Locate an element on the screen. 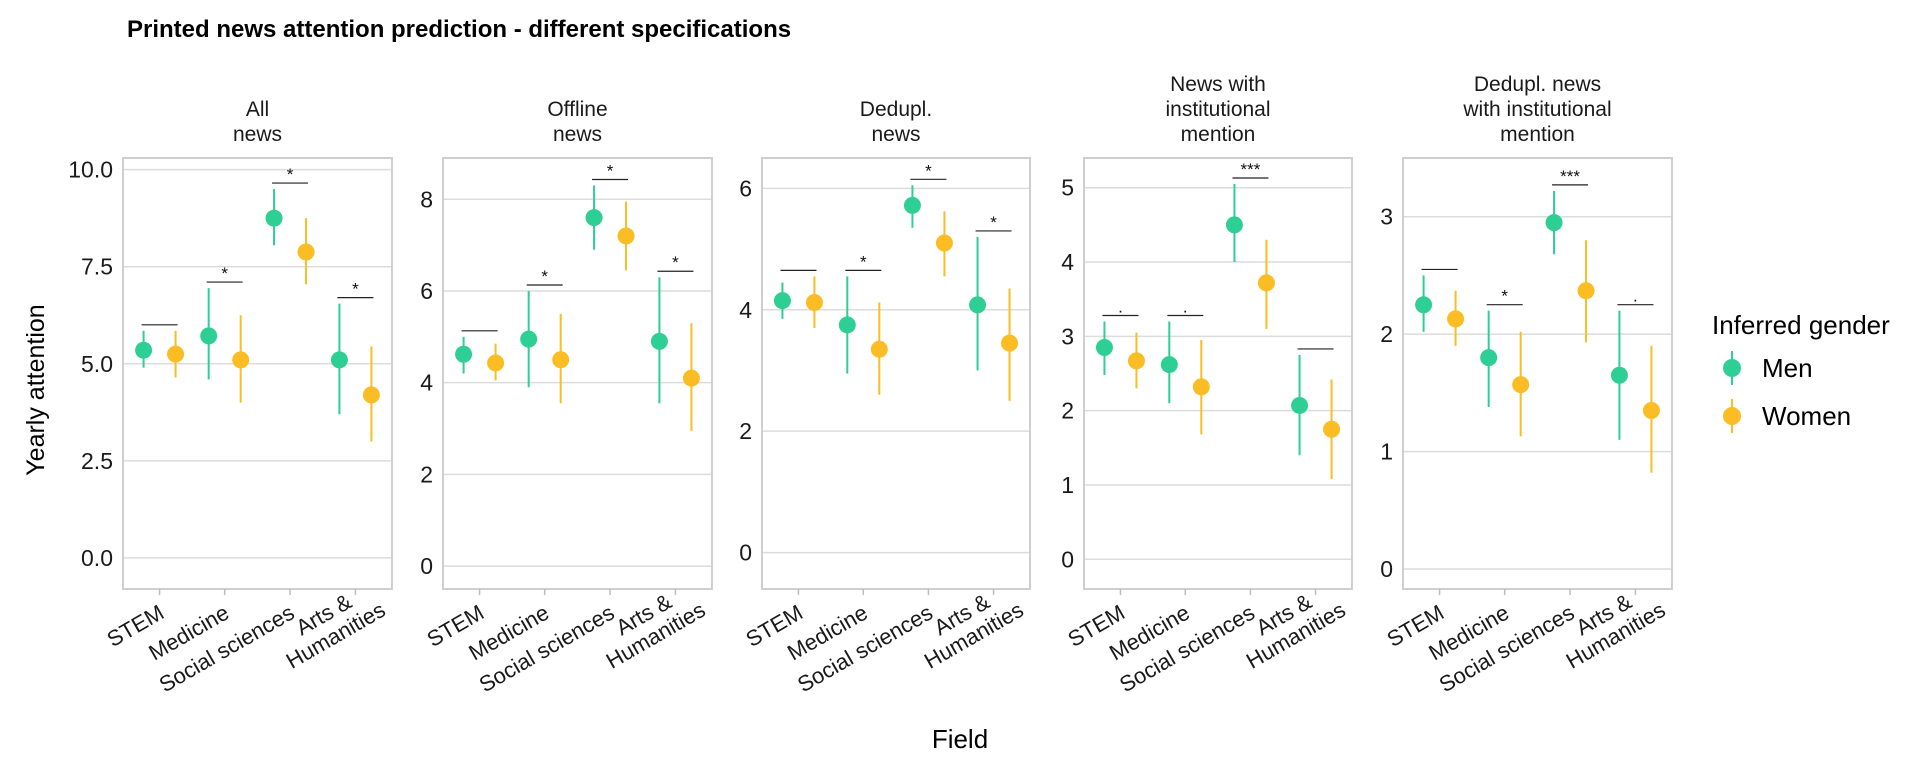  panel-4-sig-label: *** is located at coordinates (1250, 169).